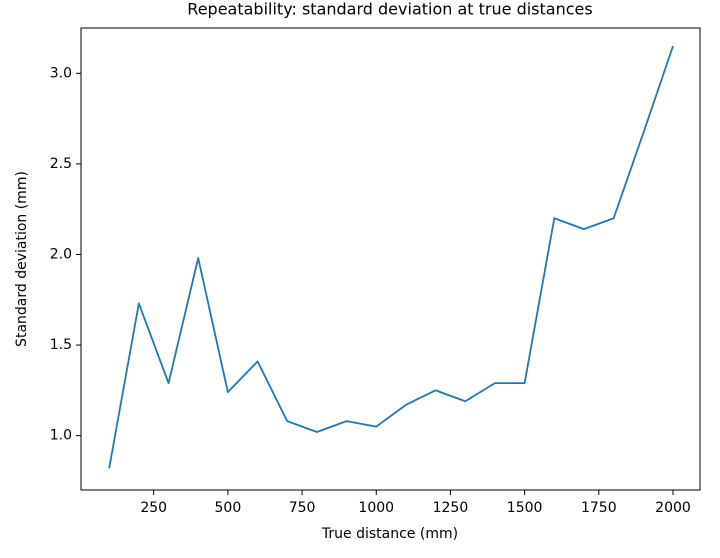 This screenshot has height=558, width=720. Describe the element at coordinates (525, 508) in the screenshot. I see `x-tick-label: 1500` at that location.